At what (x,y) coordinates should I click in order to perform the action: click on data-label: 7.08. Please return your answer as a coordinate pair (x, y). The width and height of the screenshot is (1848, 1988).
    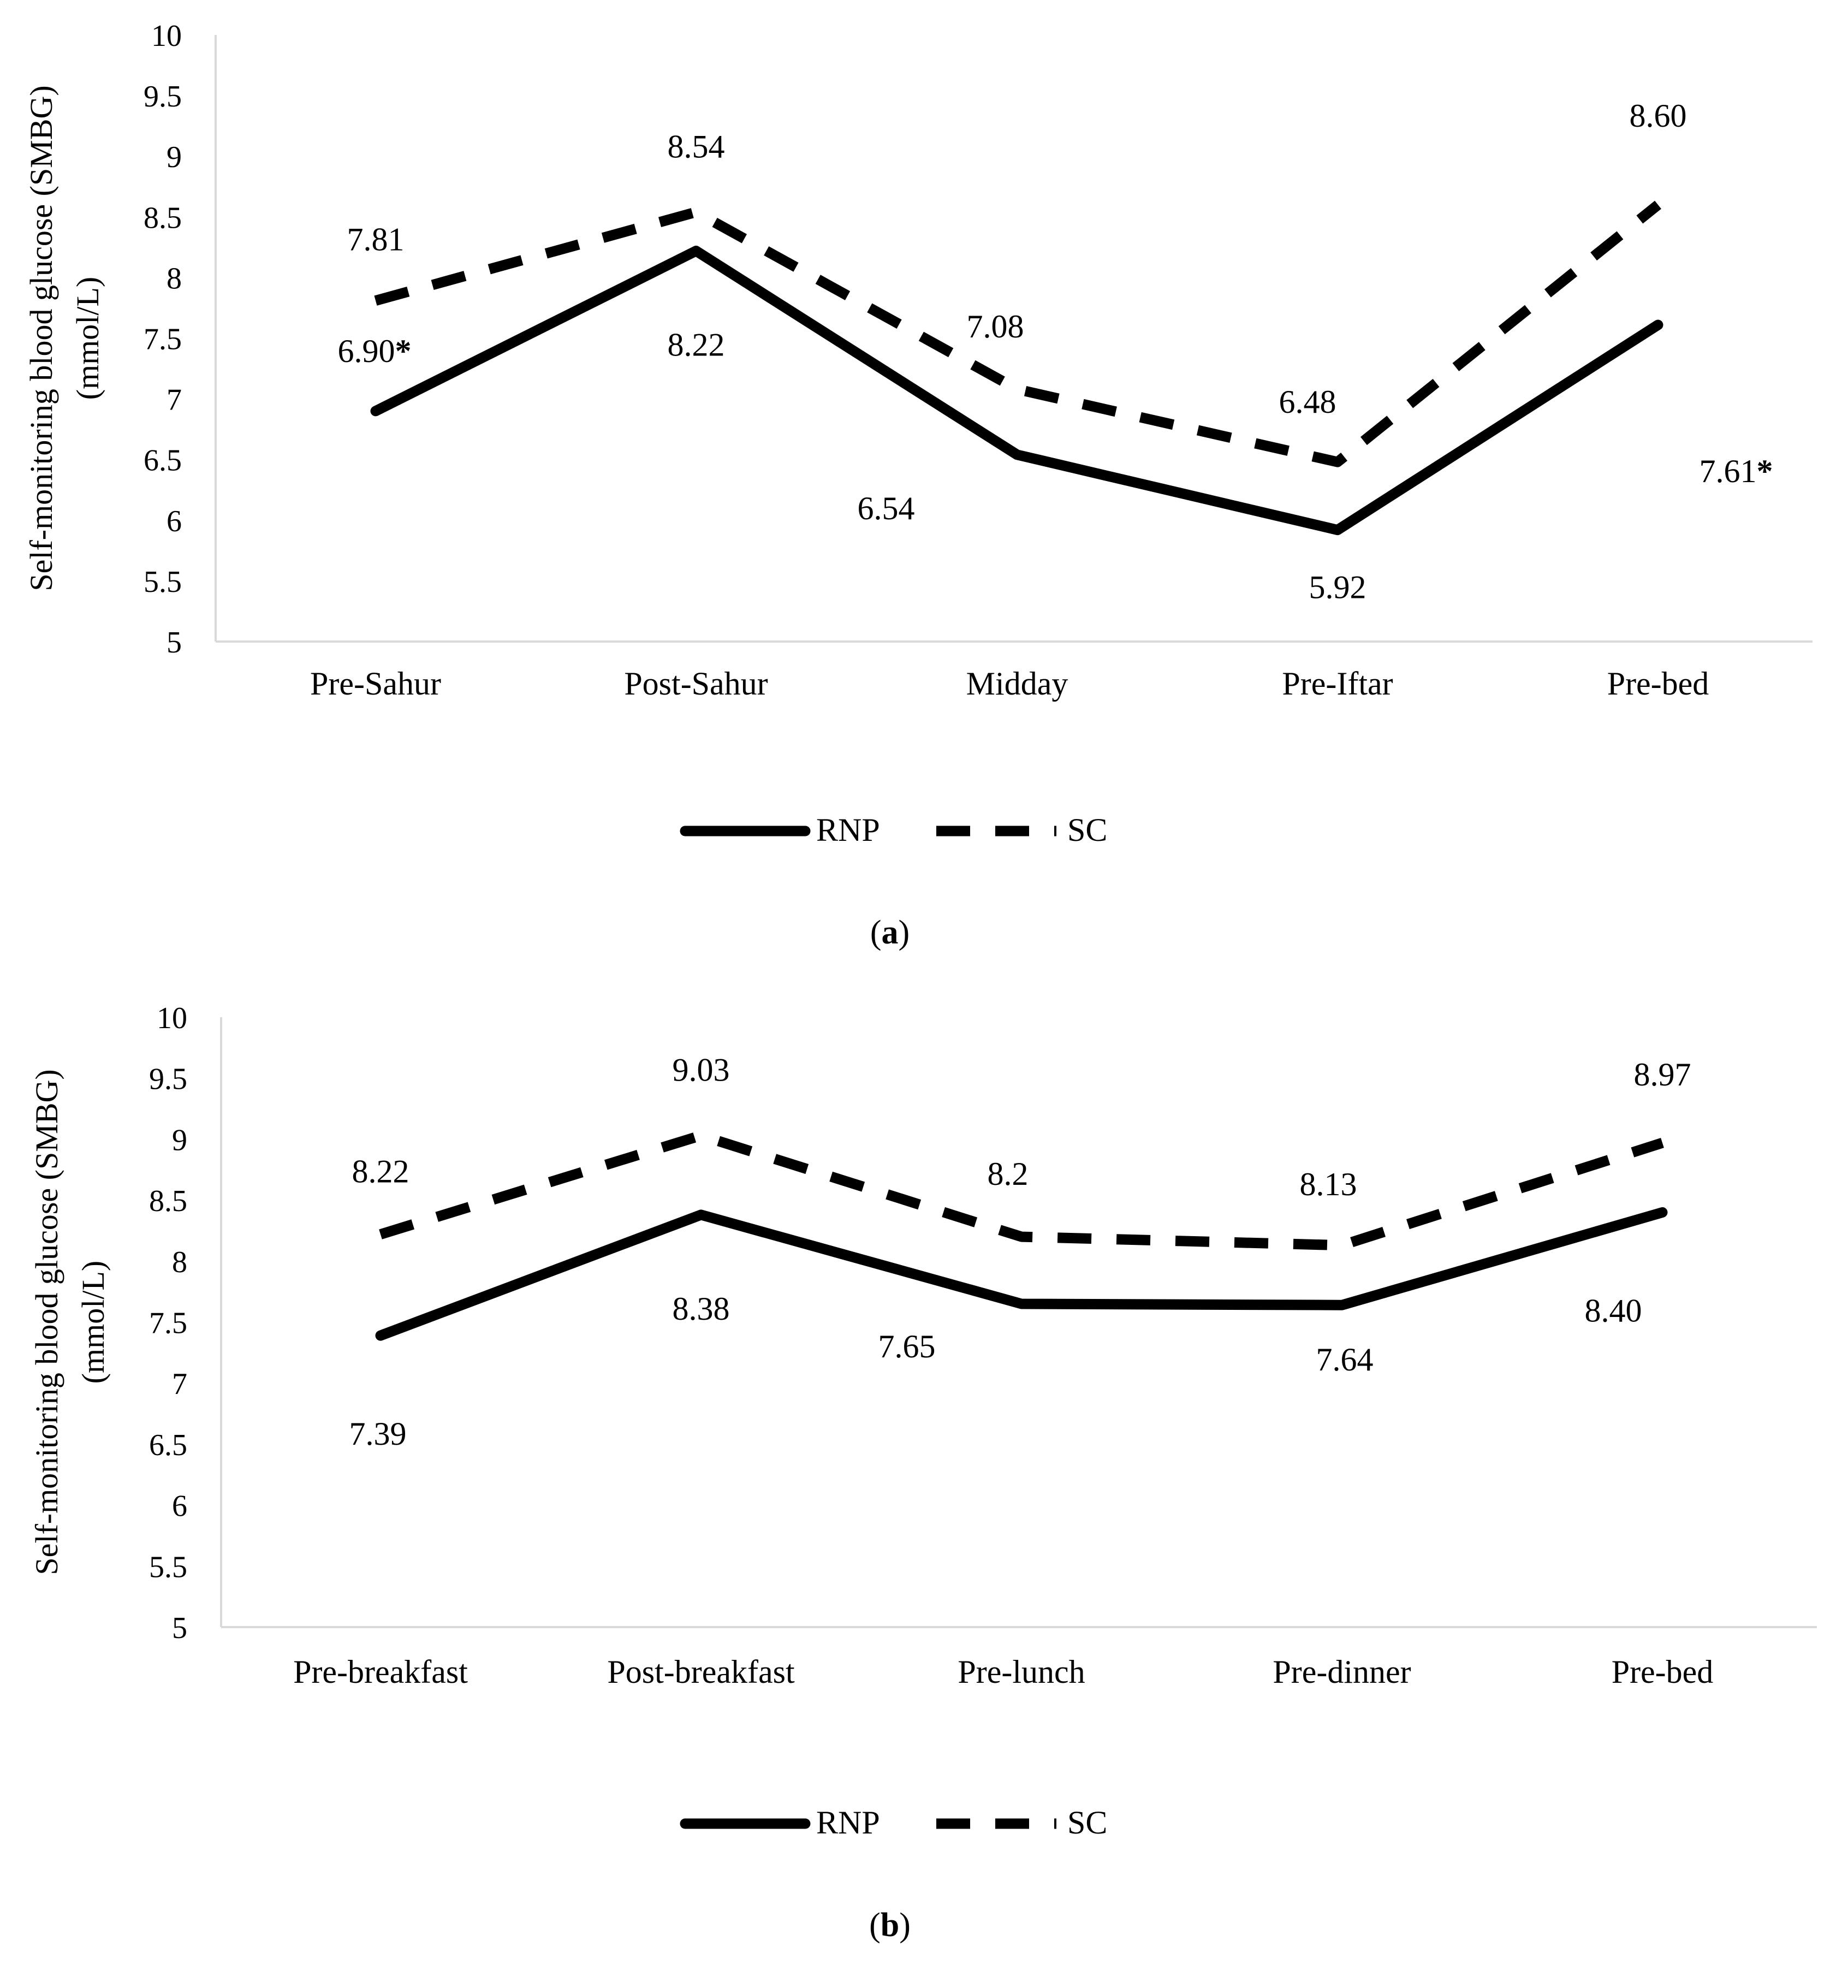
    Looking at the image, I should click on (996, 326).